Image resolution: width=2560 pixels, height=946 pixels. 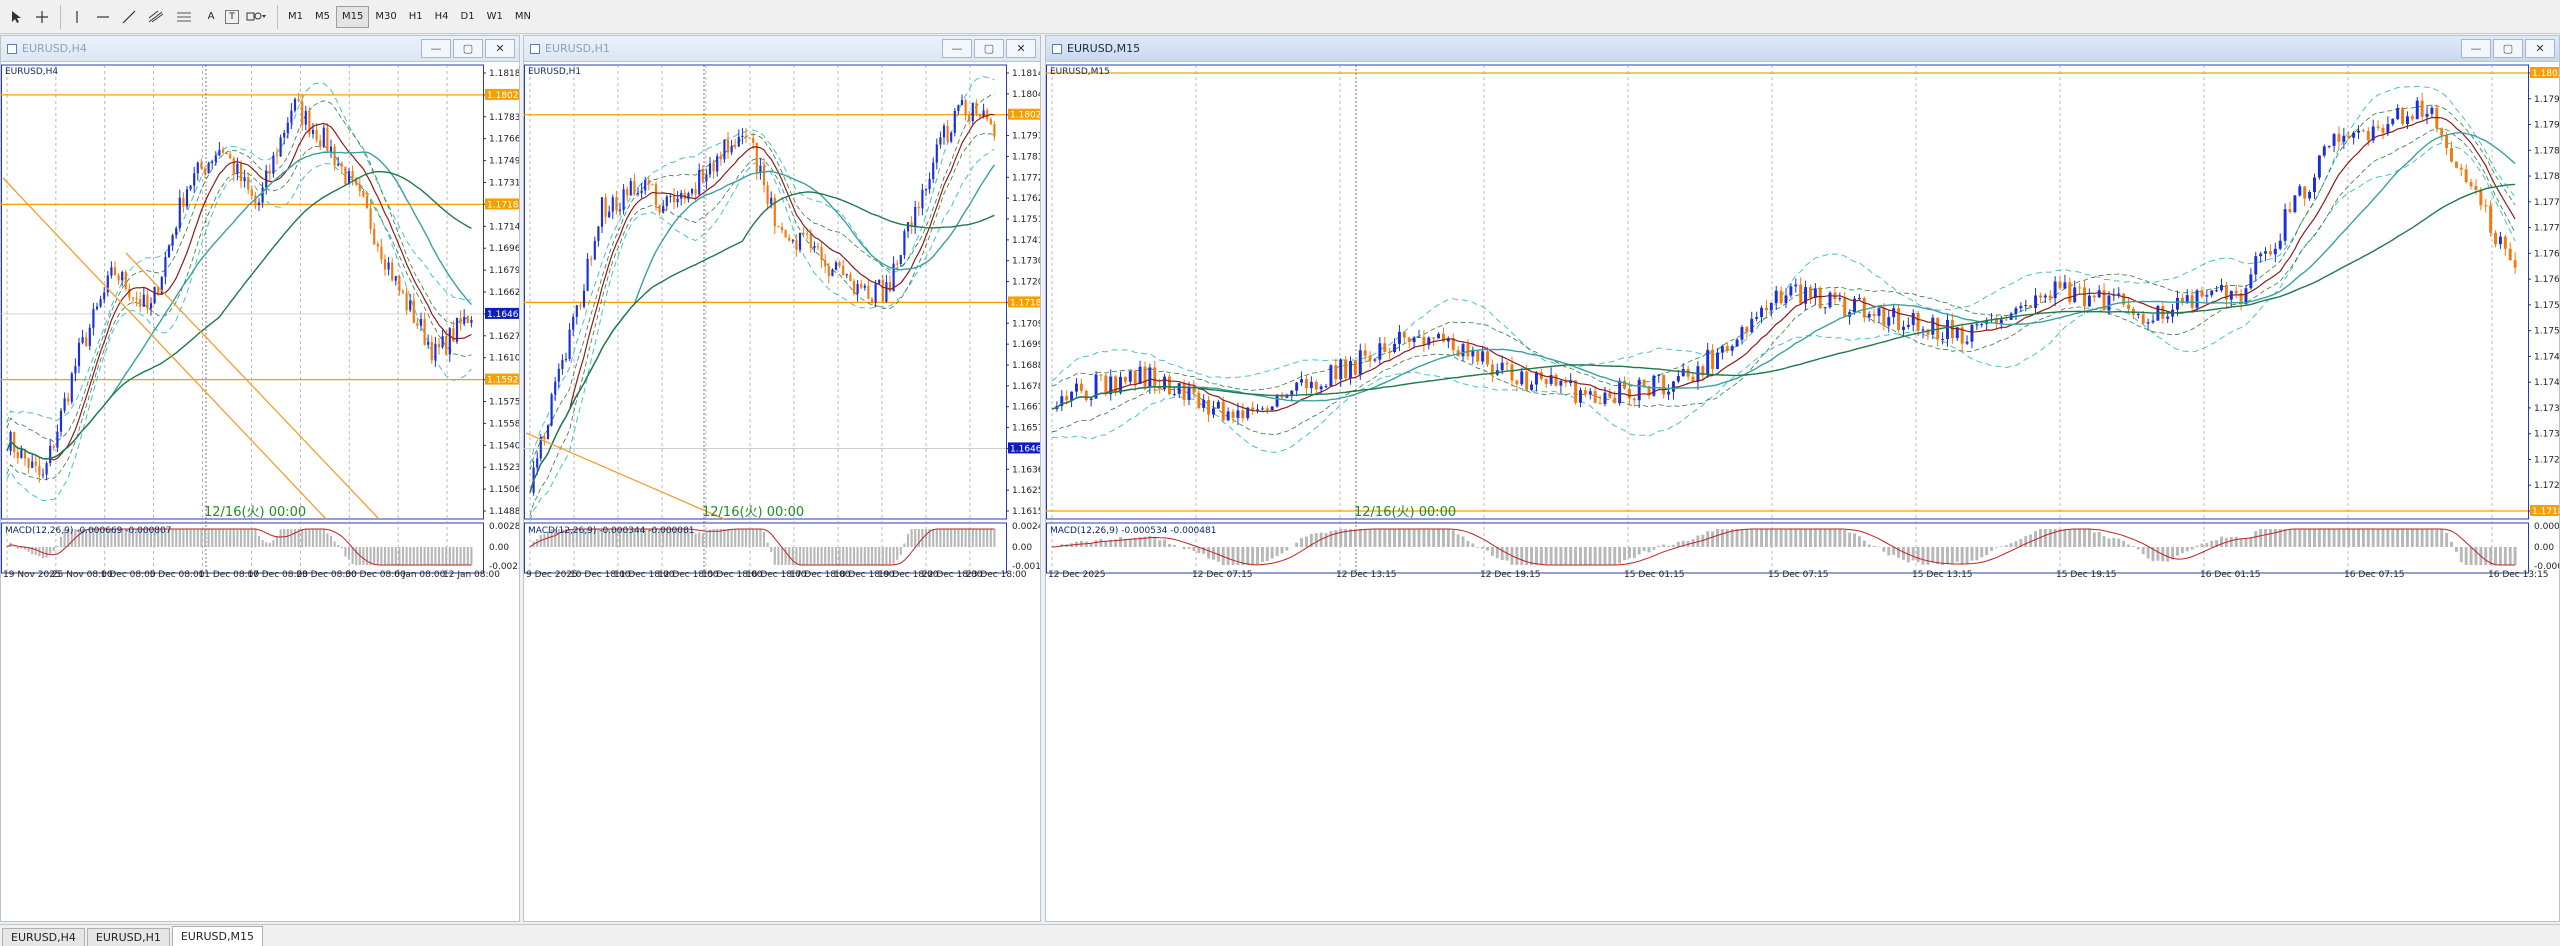 What do you see at coordinates (322, 16) in the screenshot?
I see `period-button-m5: M5` at bounding box center [322, 16].